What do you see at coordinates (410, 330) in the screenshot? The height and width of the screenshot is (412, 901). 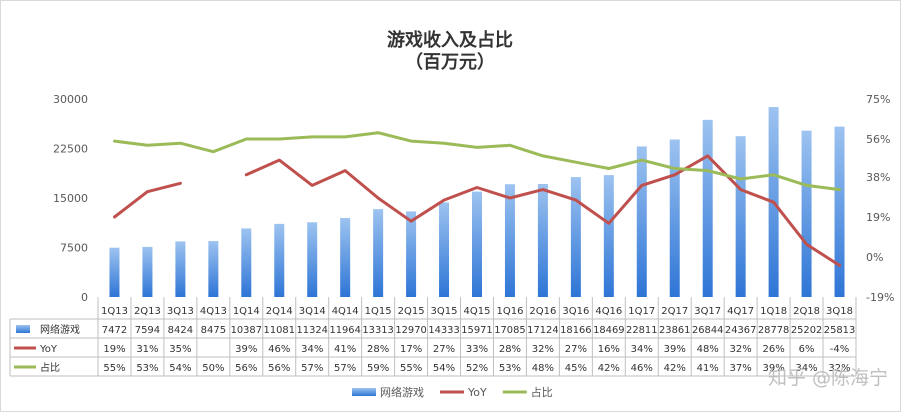 I see `table-cell: 12970` at bounding box center [410, 330].